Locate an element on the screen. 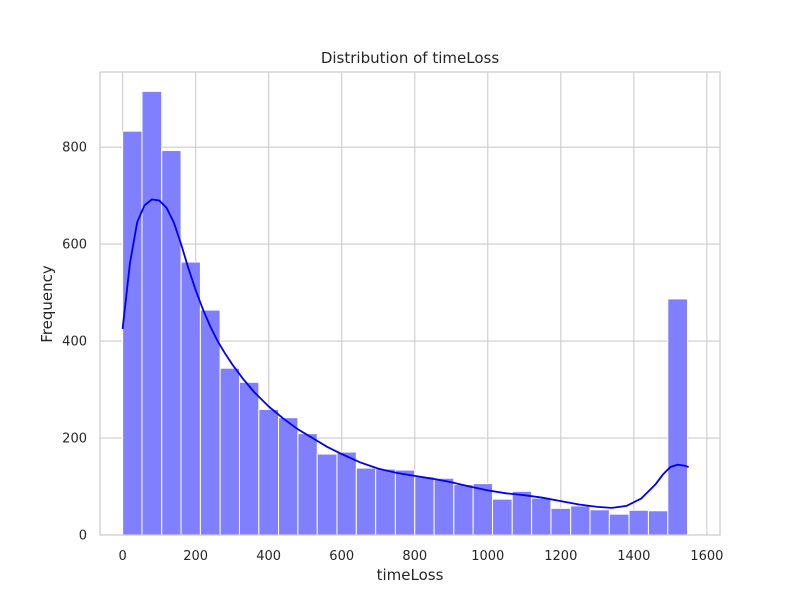 This screenshot has width=800, height=600. x-axis-ticks: 0 200 400 600 800 1000 1200 1400 1600 is located at coordinates (420, 556).